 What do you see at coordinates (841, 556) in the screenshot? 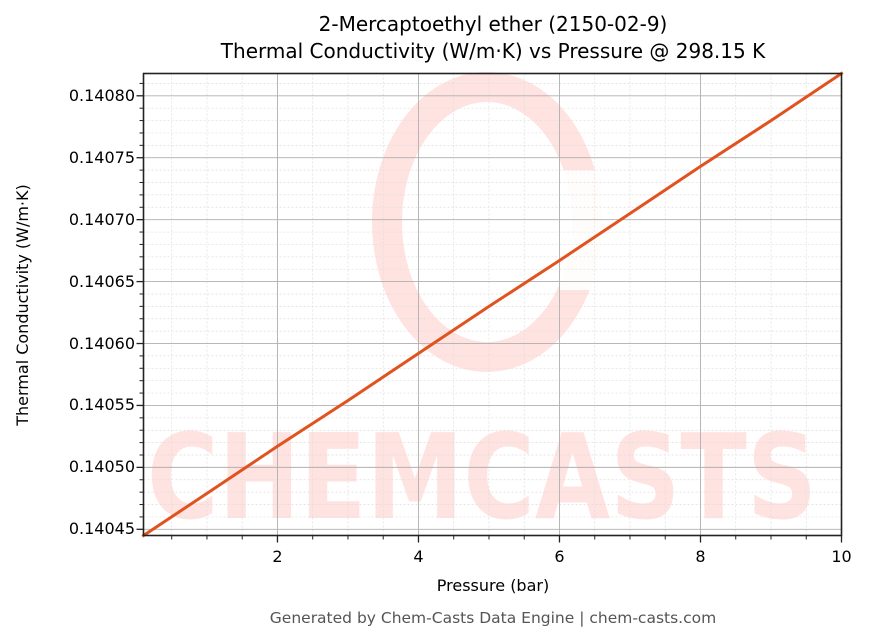
I see `x-tick-label: 10` at bounding box center [841, 556].